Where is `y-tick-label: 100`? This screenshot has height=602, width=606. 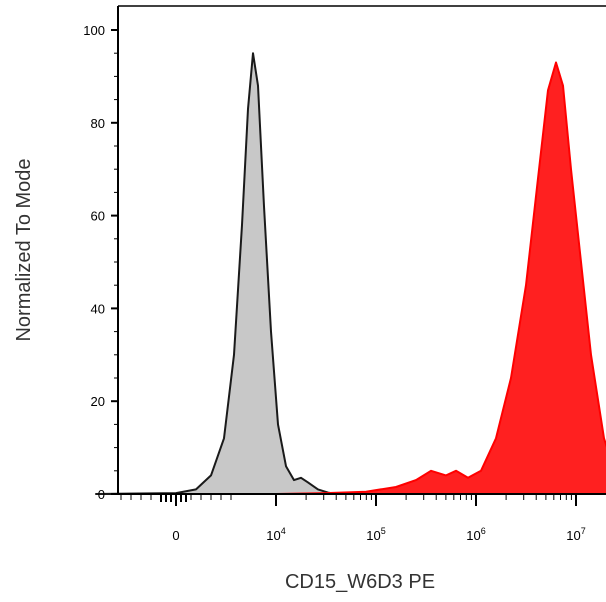
y-tick-label: 100 is located at coordinates (94, 30).